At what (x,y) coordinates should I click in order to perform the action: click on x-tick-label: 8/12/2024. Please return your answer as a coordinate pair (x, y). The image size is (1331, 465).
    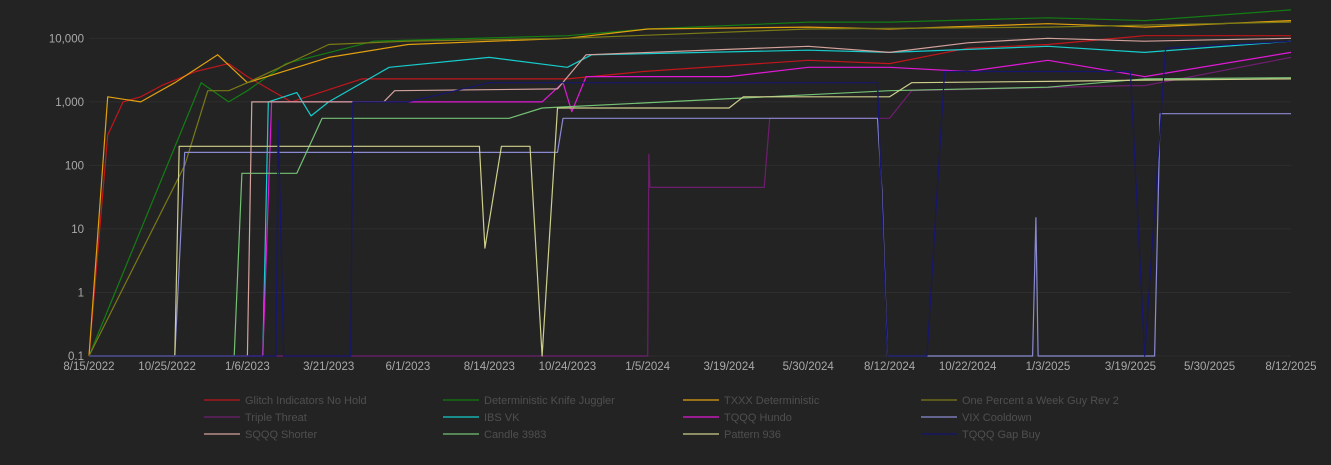
    Looking at the image, I should click on (890, 367).